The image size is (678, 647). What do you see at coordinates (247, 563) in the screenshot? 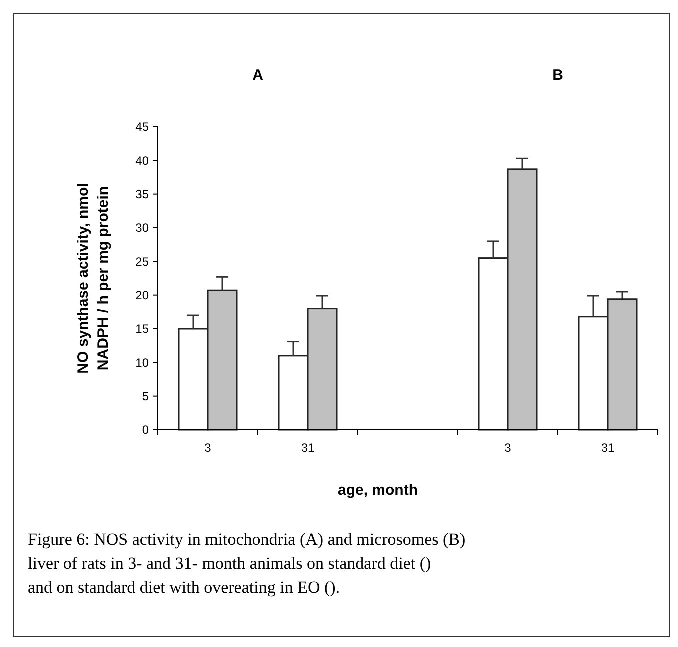
I see `caption: Figure 6: NOS activity in mitochondria (A) and microsomes (B) liver of rats in 3- and 31- month animals on standard diet () and on standard diet with overeating in EO ().` at bounding box center [247, 563].